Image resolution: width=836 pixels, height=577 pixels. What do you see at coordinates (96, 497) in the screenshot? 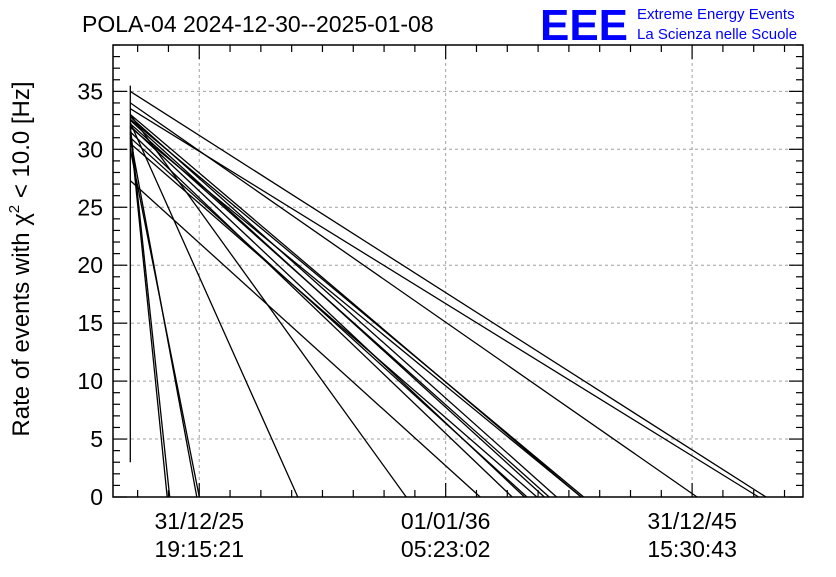
I see `y-tick-label: 0` at bounding box center [96, 497].